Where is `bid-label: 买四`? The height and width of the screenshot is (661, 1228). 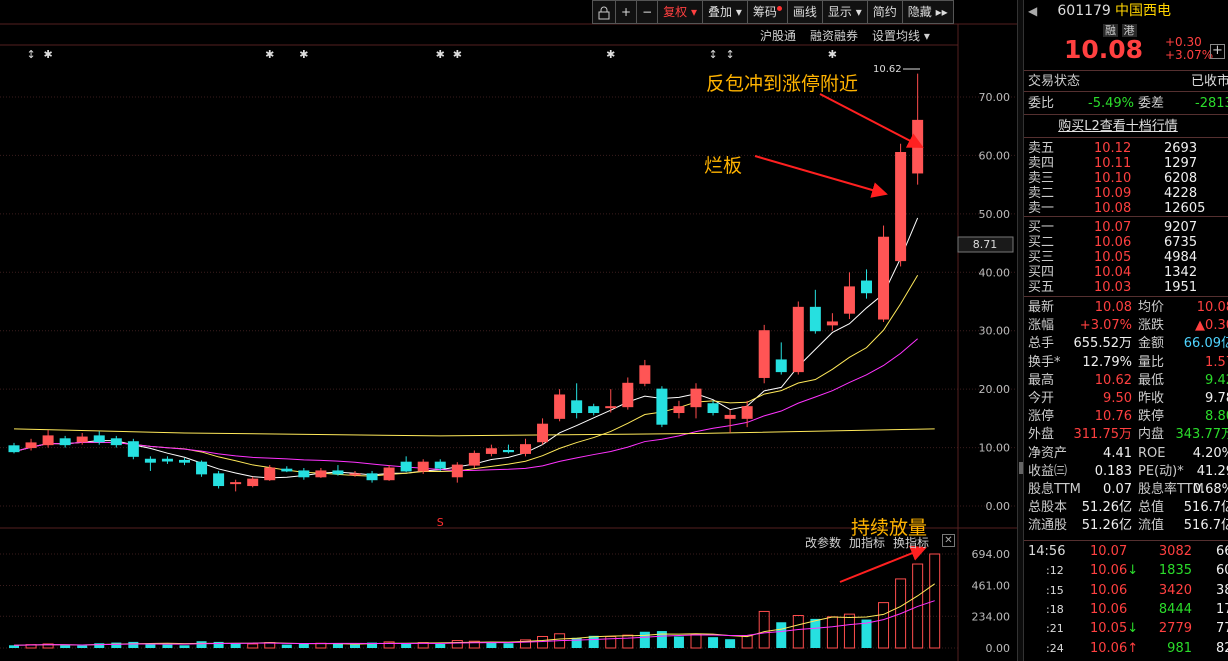 bid-label: 买四 is located at coordinates (1041, 272).